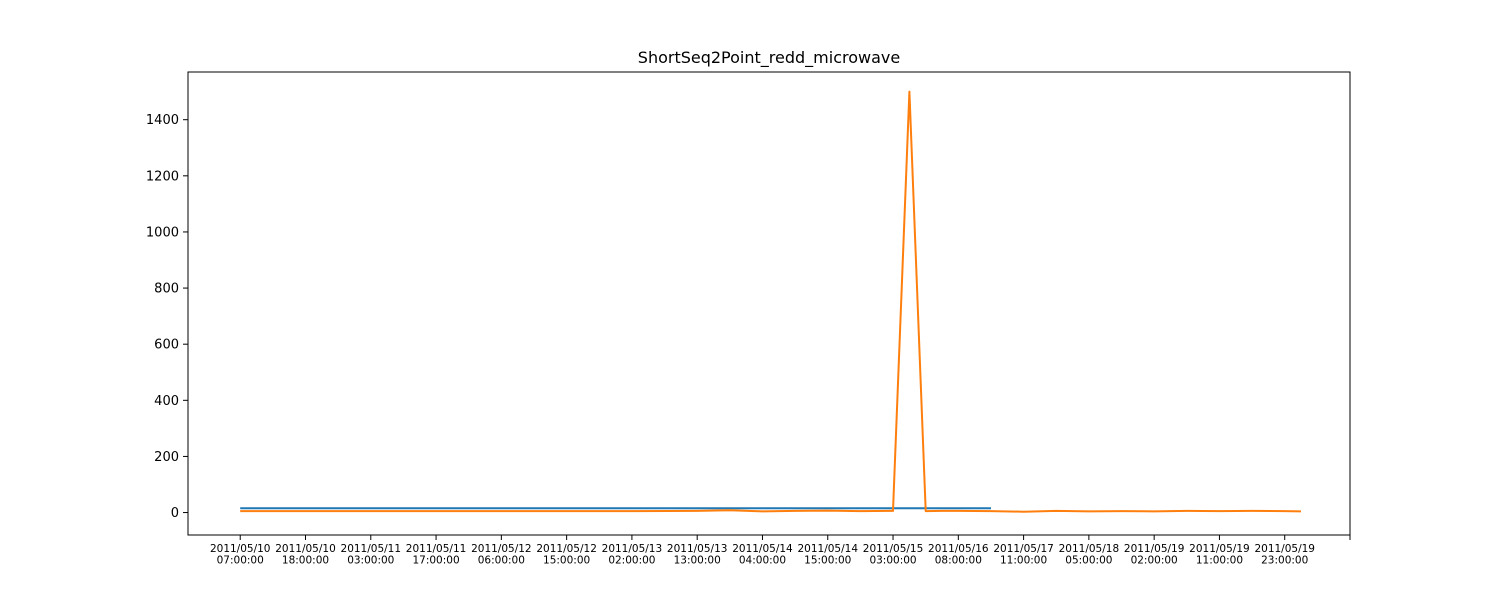 The height and width of the screenshot is (600, 1500). I want to click on x-tick-label: 2011/05/17, so click(1023, 549).